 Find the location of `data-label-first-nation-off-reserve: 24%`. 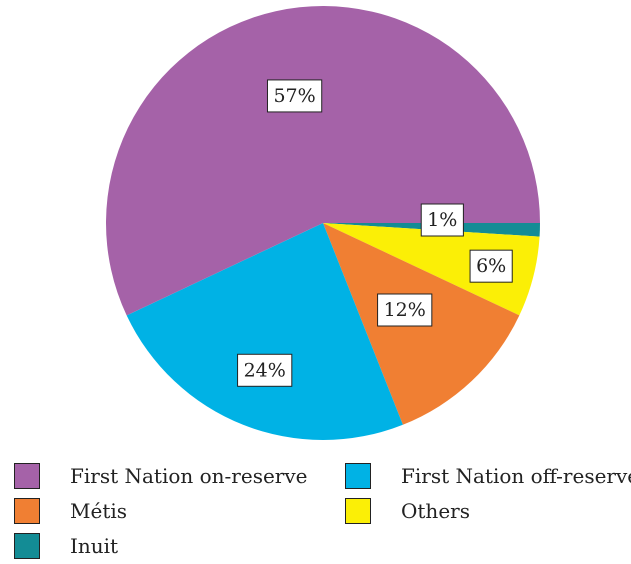

data-label-first-nation-off-reserve: 24% is located at coordinates (265, 370).